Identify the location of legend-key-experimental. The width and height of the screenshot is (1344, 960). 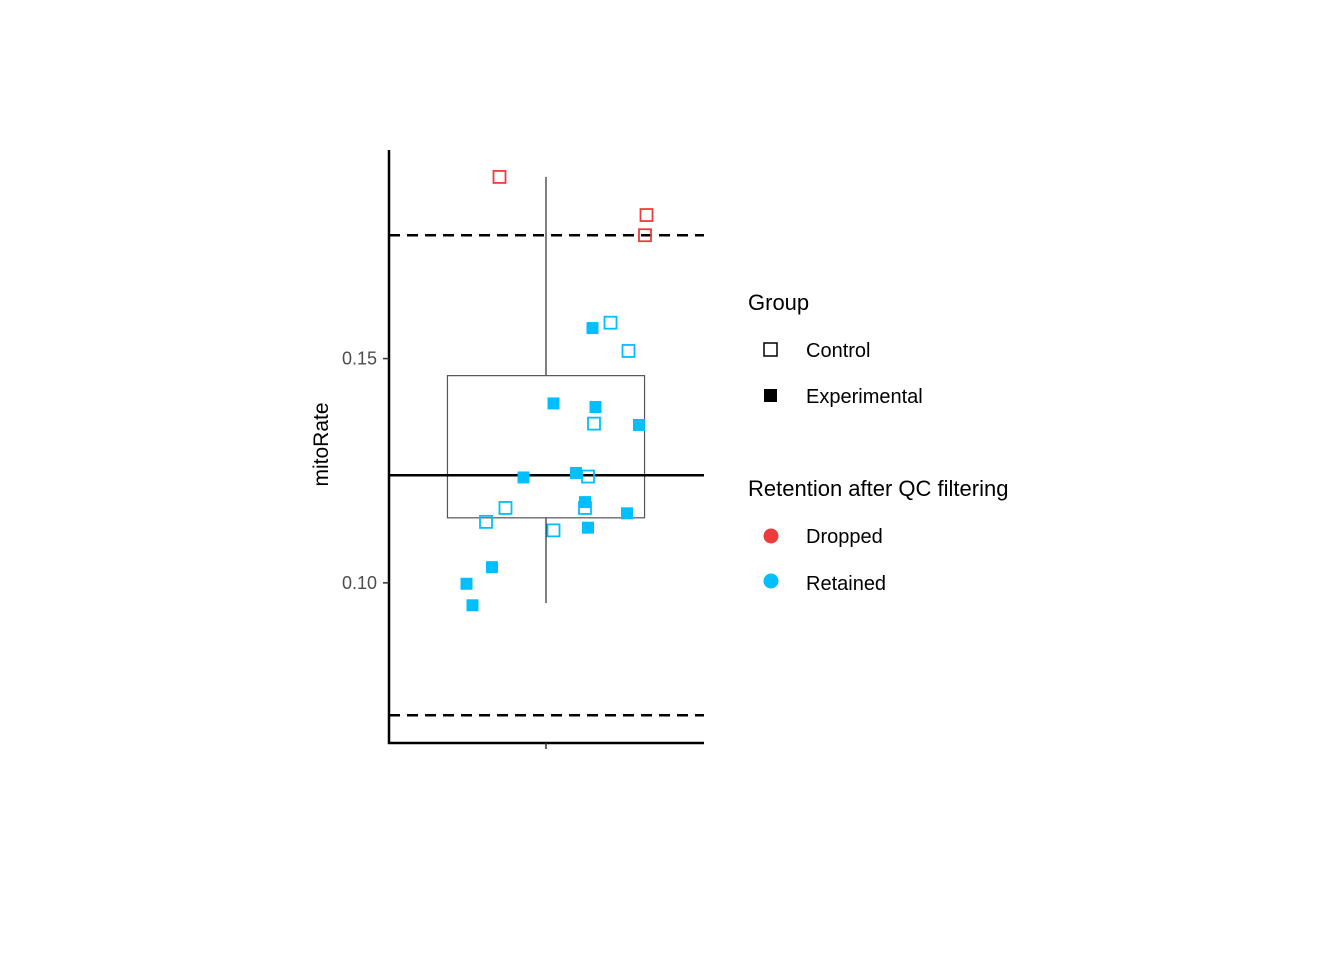
(770, 395).